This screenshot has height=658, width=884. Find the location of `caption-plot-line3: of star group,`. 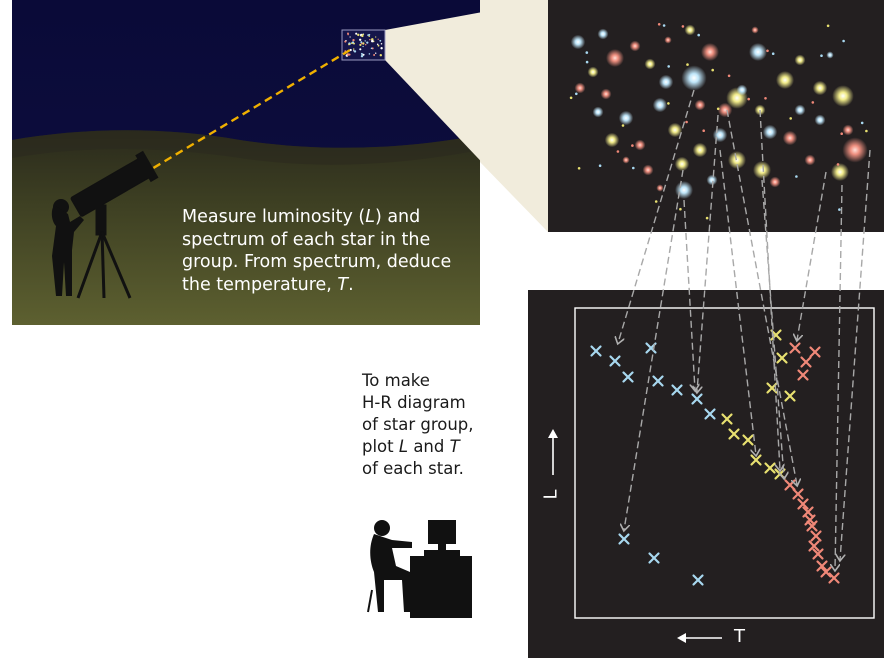

caption-plot-line3: of star group, is located at coordinates (418, 424).